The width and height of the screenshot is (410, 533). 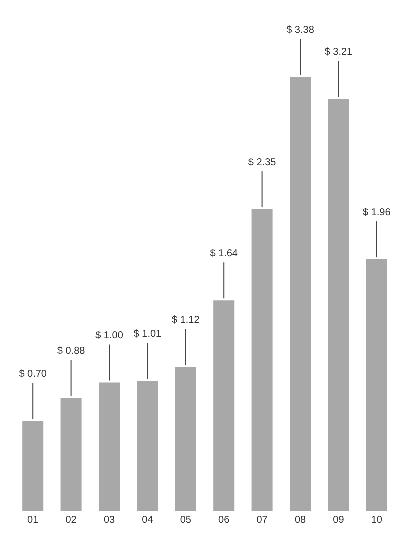 I want to click on data-label: $ 2.35, so click(x=262, y=162).